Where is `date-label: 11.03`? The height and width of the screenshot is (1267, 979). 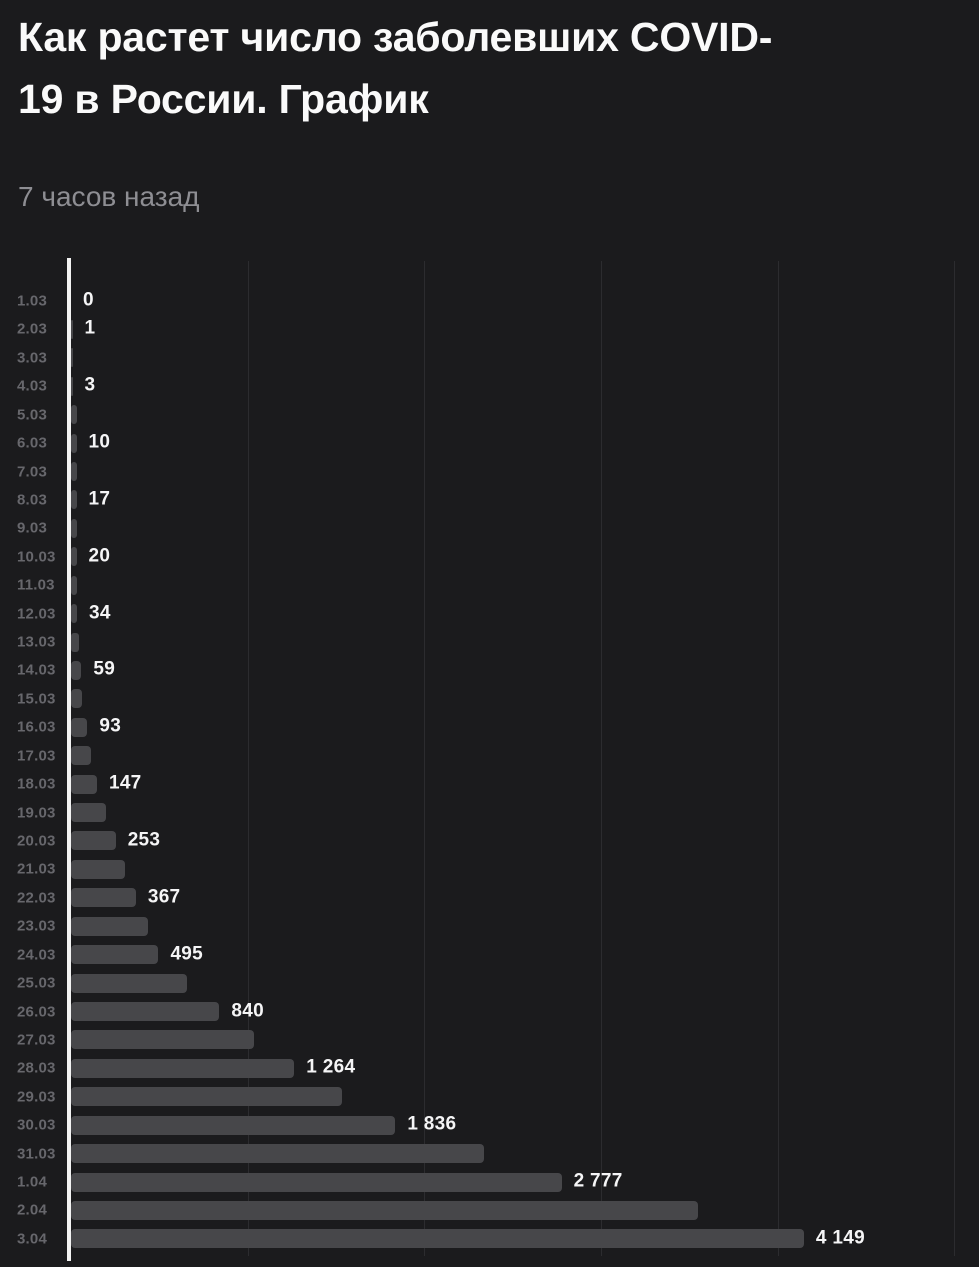 date-label: 11.03 is located at coordinates (36, 585).